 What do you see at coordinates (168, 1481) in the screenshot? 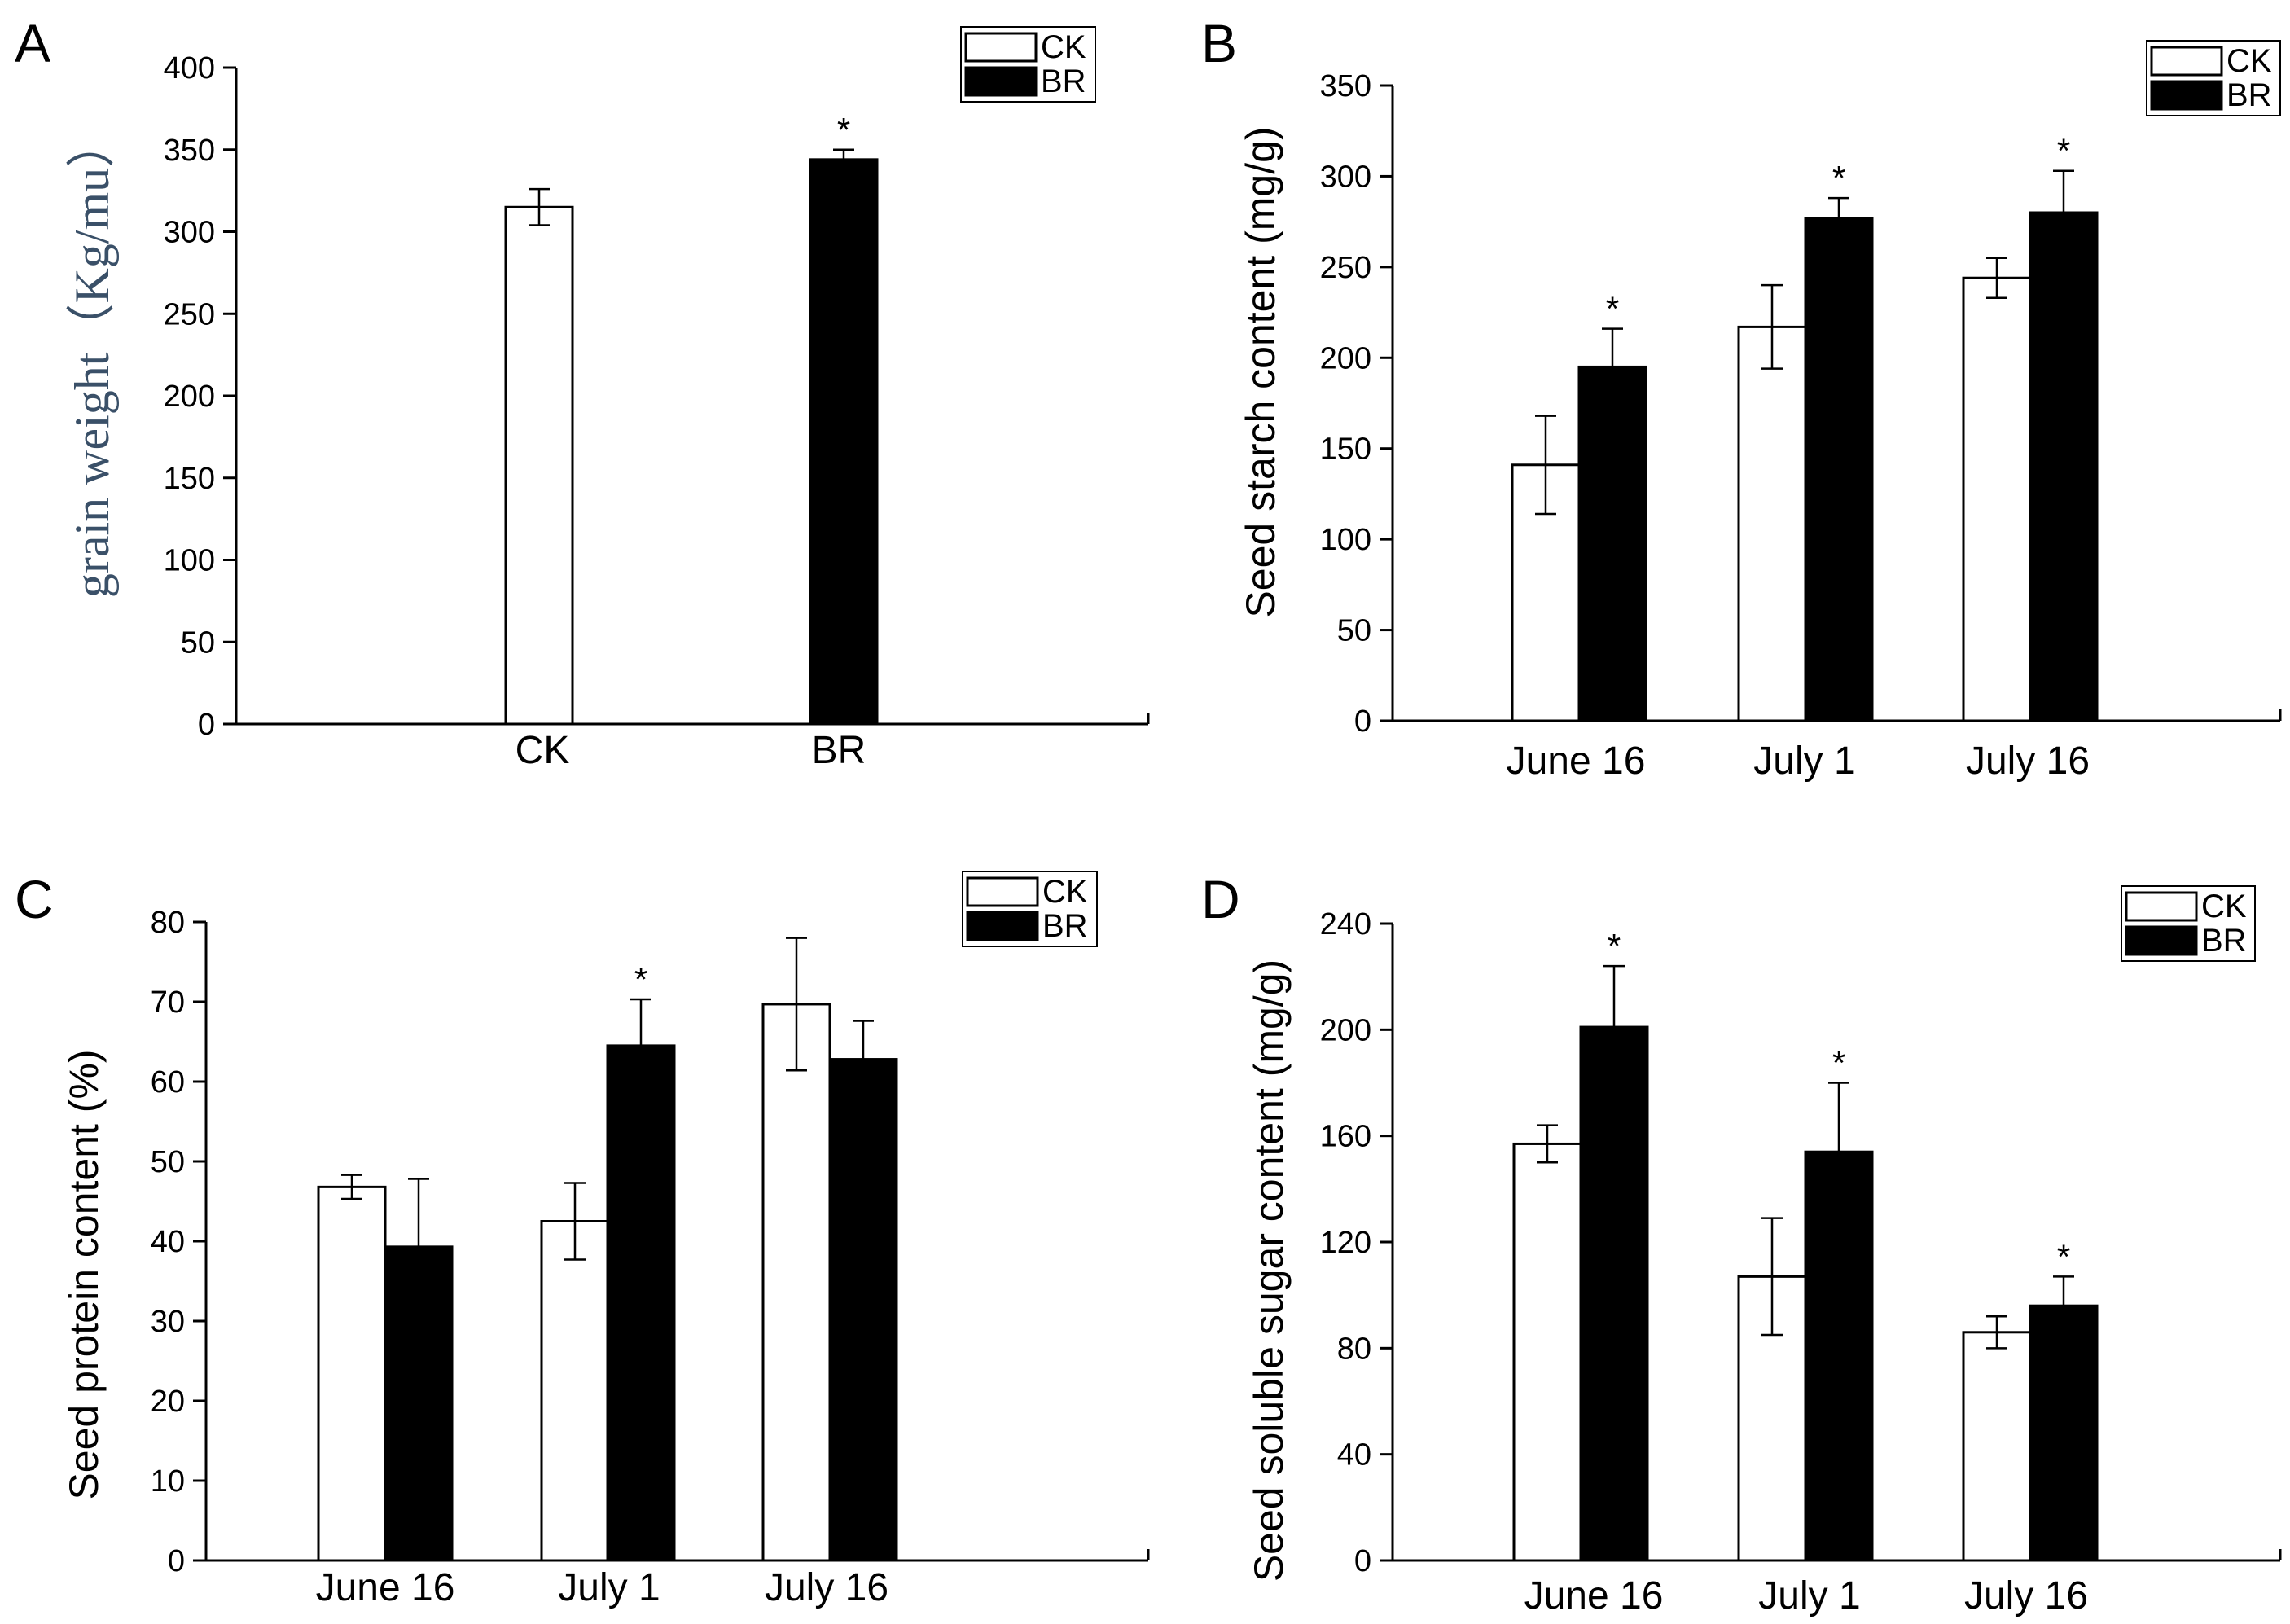
I see `y-tick-label: 10` at bounding box center [168, 1481].